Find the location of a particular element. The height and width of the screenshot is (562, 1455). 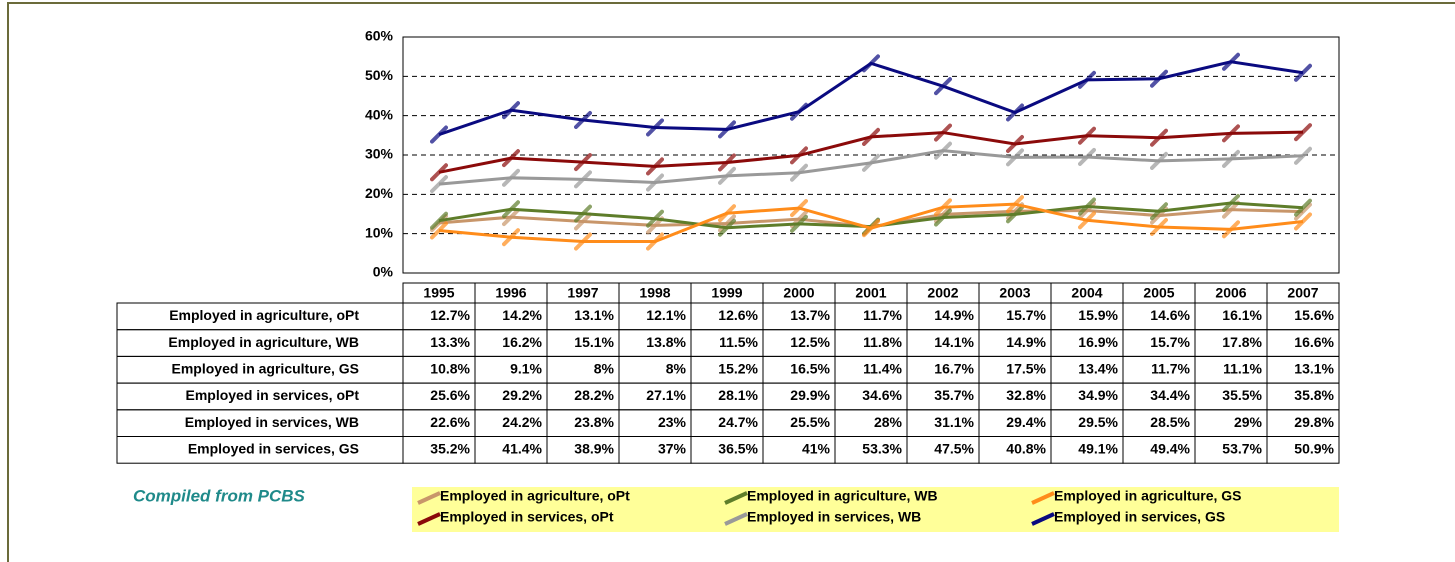

data-label: 37% is located at coordinates (672, 449).